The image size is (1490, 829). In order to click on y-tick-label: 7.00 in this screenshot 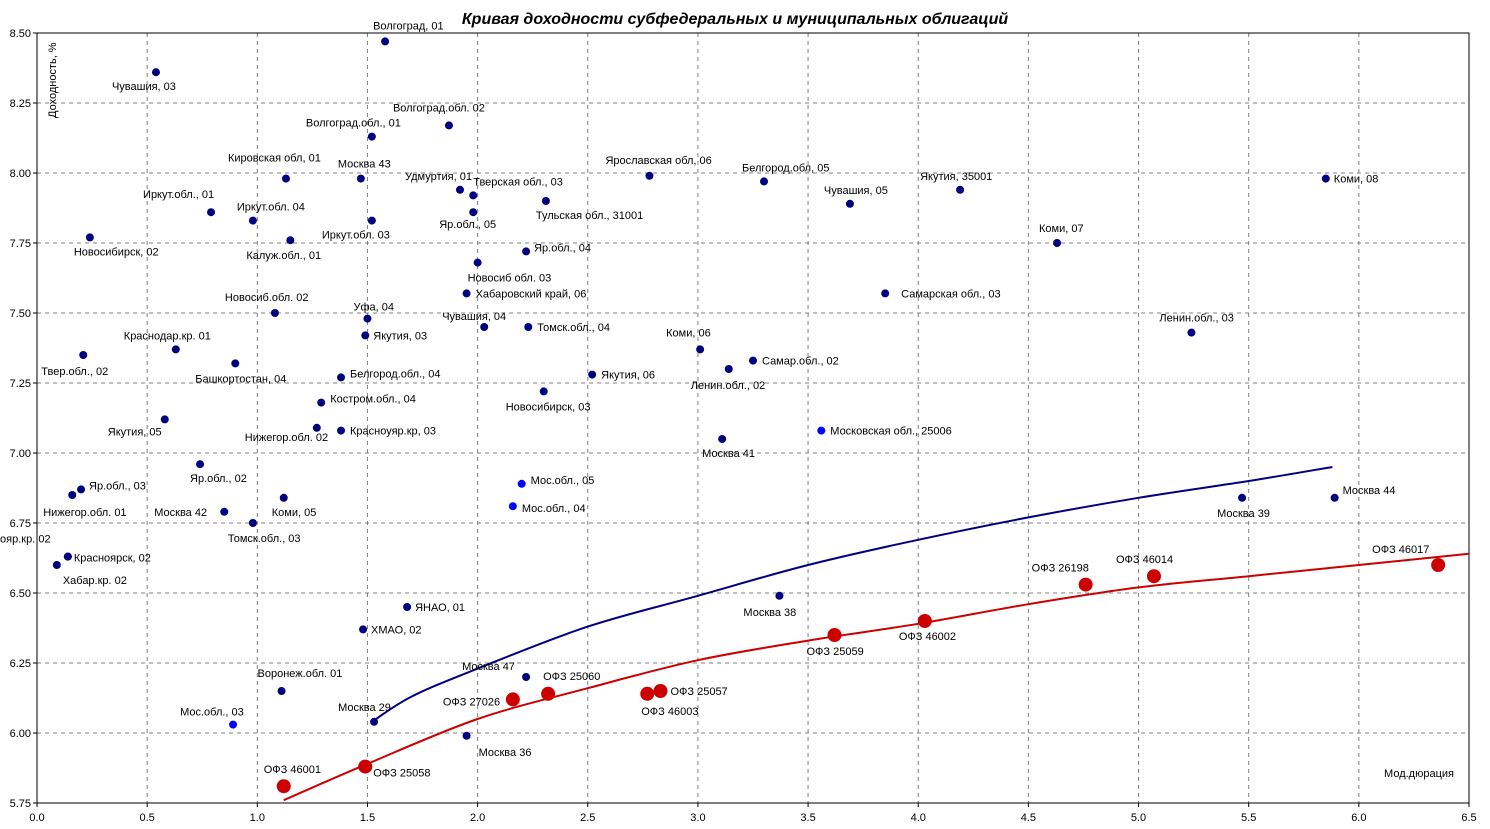, I will do `click(20, 454)`.